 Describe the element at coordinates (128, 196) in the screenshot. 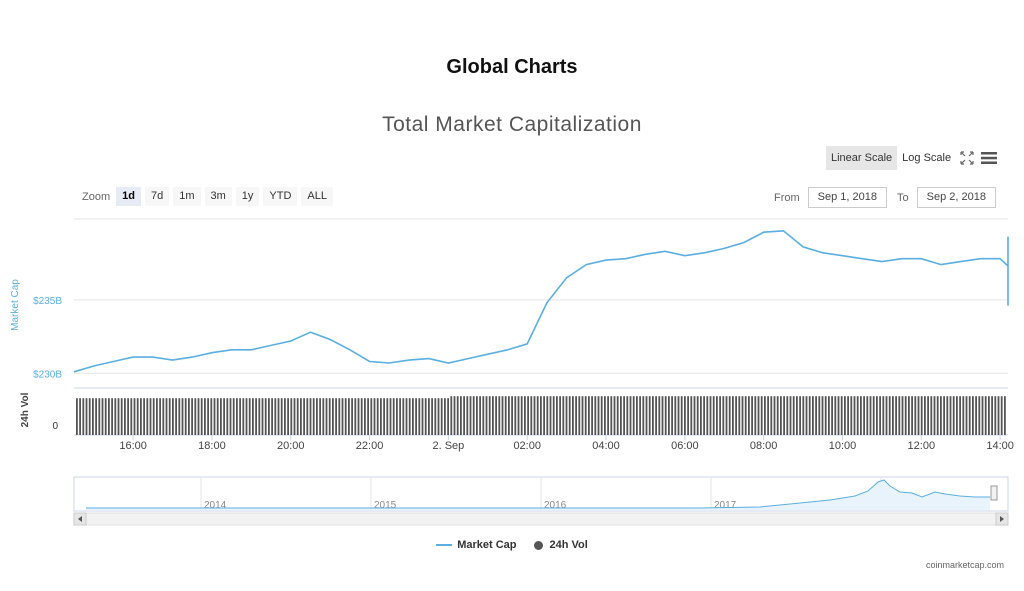

I see `zoom-1d-button: 1d` at that location.